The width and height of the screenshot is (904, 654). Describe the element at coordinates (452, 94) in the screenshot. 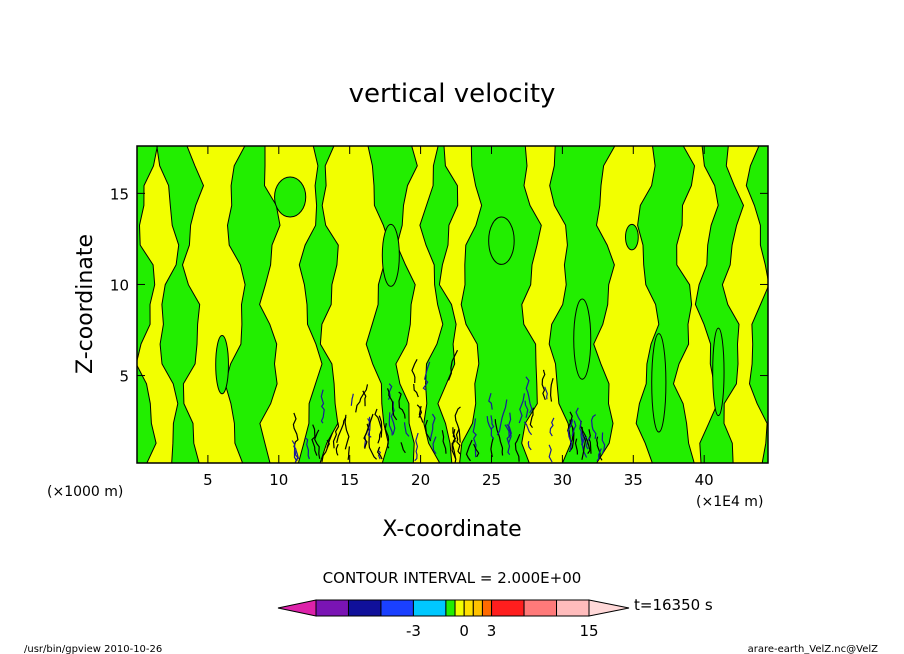

I see `chart-title: vertical velocity` at that location.